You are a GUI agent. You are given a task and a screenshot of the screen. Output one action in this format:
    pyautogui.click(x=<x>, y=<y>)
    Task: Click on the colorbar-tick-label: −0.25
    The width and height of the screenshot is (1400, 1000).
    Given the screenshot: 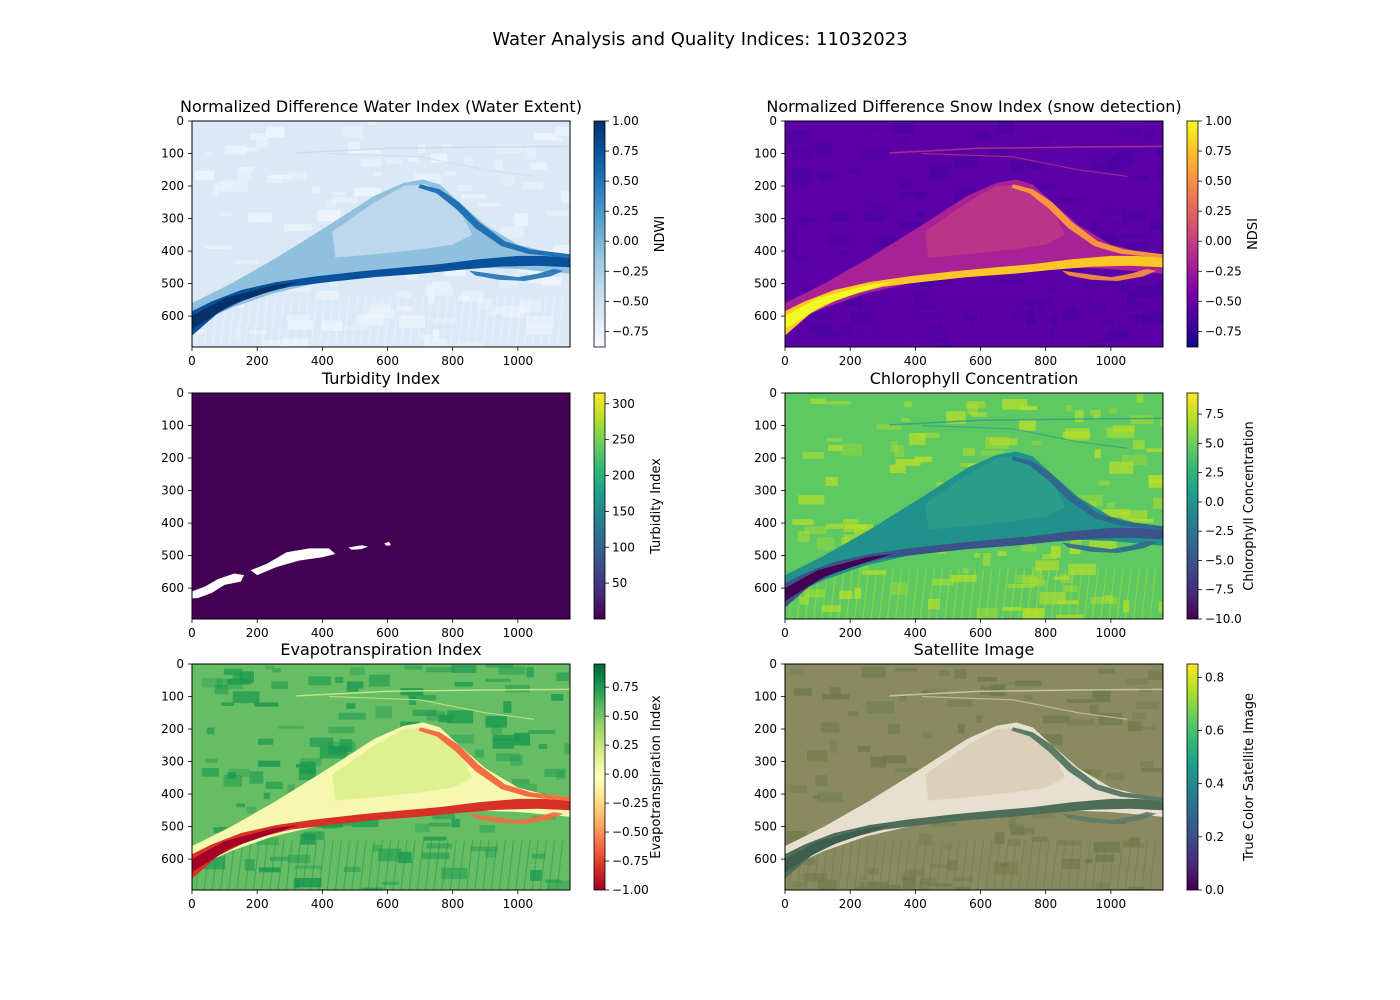 What is the action you would take?
    pyautogui.click(x=1223, y=271)
    